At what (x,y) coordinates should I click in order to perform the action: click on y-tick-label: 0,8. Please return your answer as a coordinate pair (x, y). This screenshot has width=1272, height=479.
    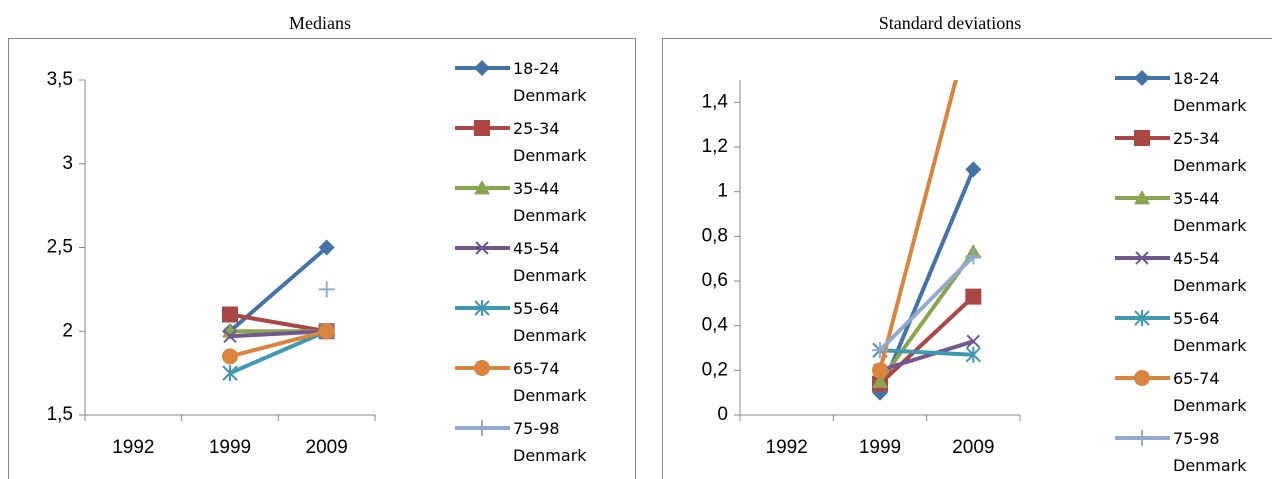
    Looking at the image, I should click on (715, 235).